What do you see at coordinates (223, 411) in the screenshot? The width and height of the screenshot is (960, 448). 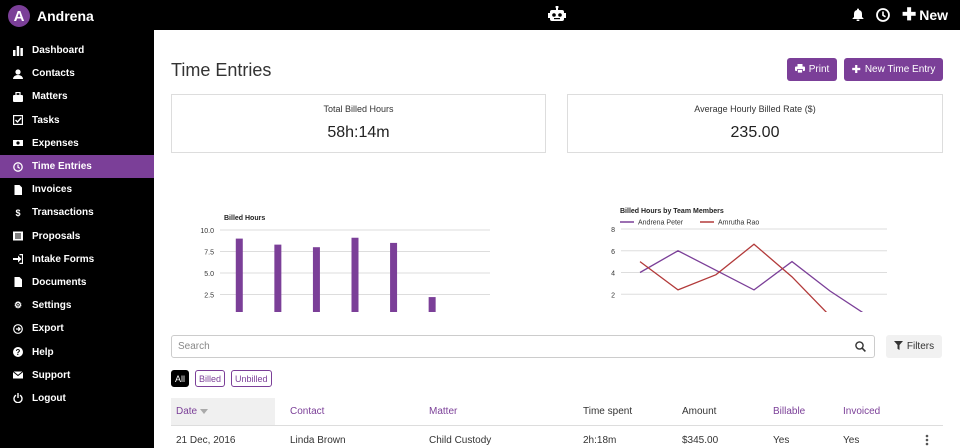 I see `column-header-date: Date` at bounding box center [223, 411].